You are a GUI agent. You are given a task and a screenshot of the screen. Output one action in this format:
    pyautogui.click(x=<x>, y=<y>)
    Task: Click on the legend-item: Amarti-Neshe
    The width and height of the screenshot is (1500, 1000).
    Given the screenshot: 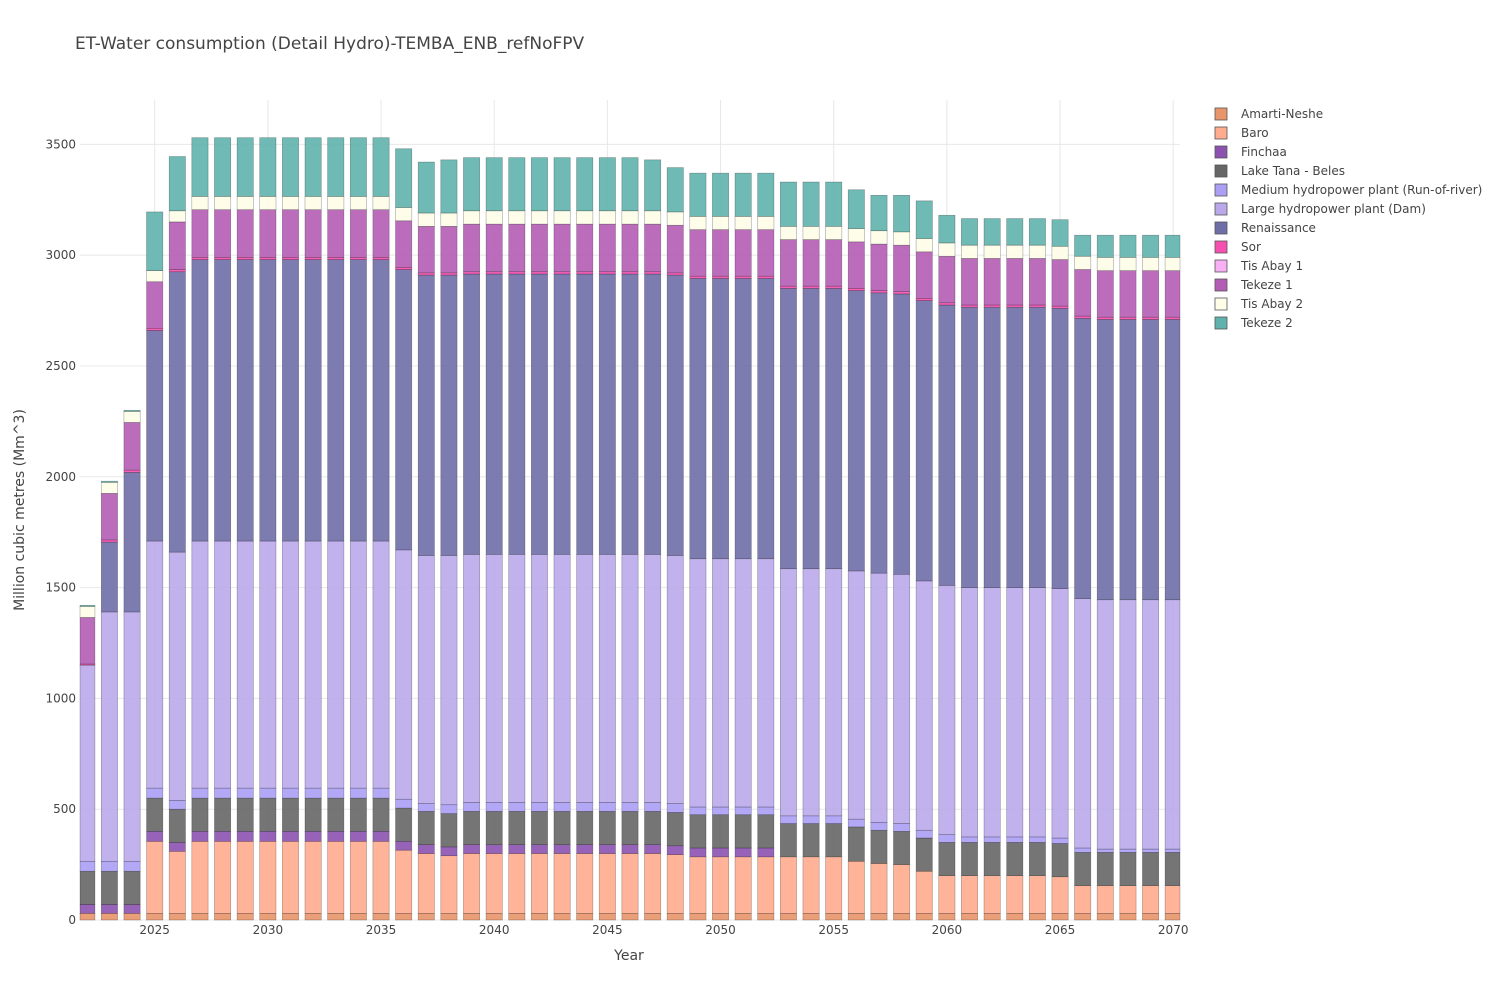 What is the action you would take?
    pyautogui.click(x=1268, y=114)
    